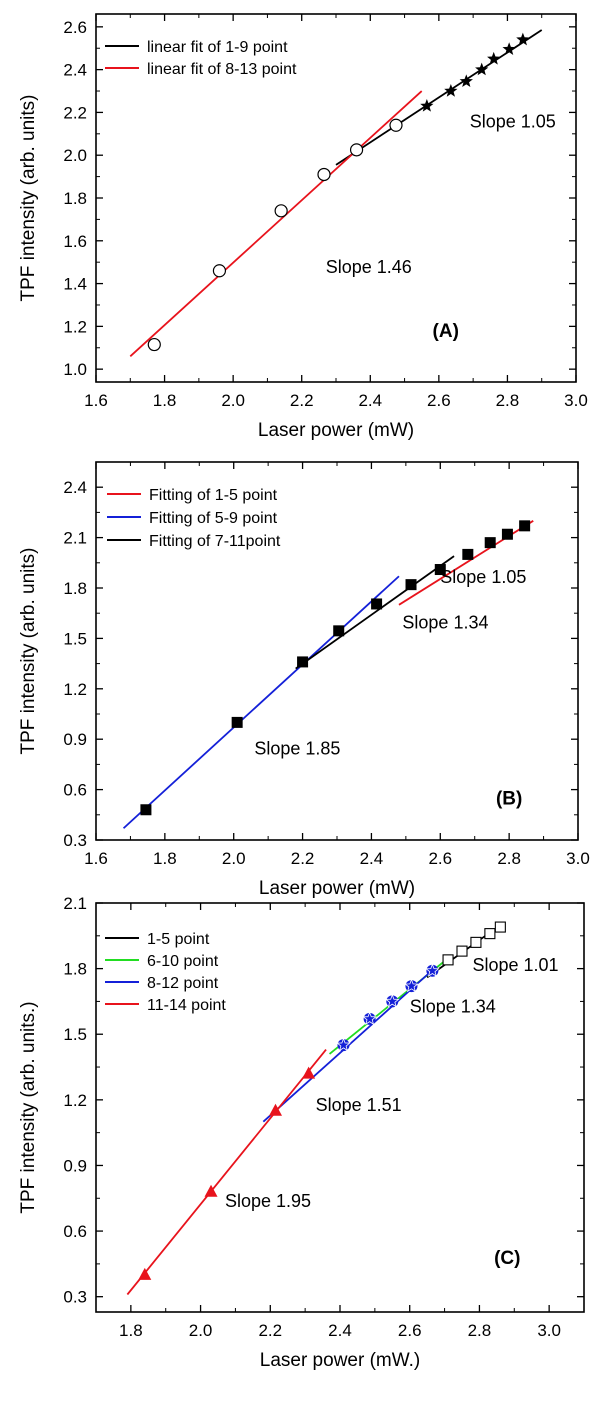 Image resolution: width=593 pixels, height=1406 pixels. Describe the element at coordinates (75, 369) in the screenshot. I see `y-tick-label: 1.0` at that location.